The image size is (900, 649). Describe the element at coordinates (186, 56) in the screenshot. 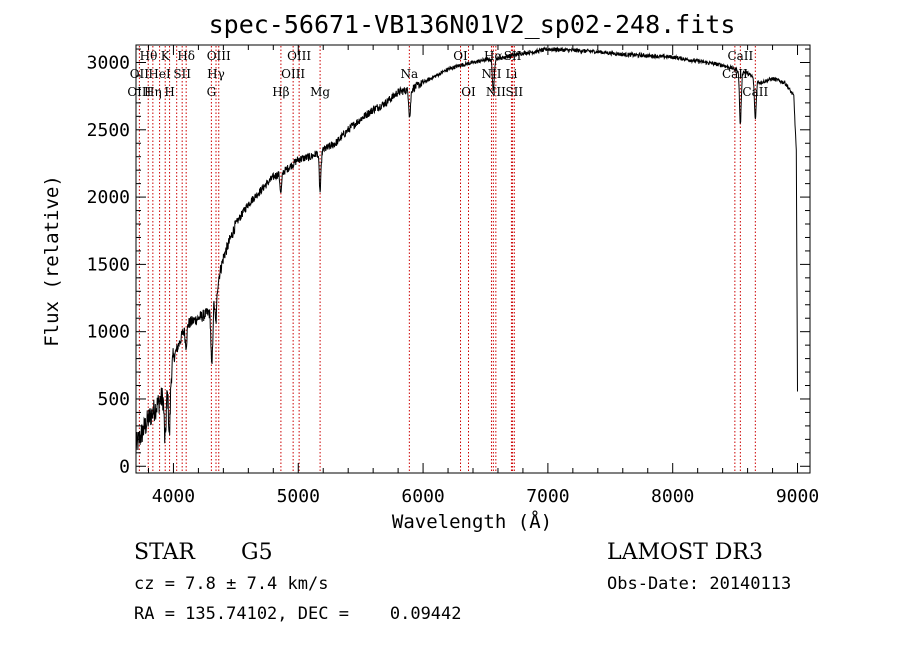

I see `line-marker-label: Hδ` at that location.